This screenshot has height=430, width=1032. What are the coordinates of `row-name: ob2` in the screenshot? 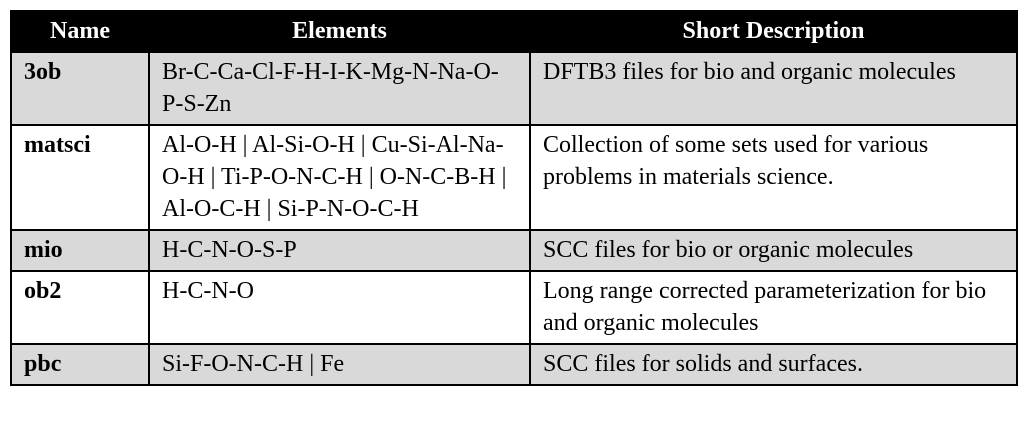 It's located at (80, 307).